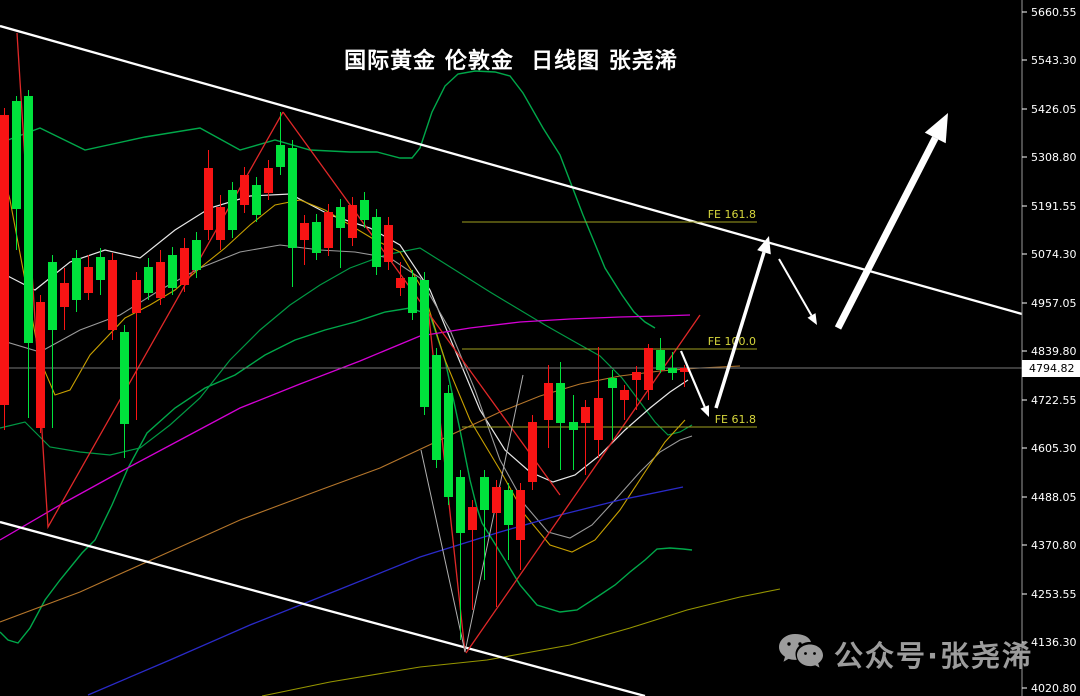 The height and width of the screenshot is (696, 1080). What do you see at coordinates (934, 656) in the screenshot?
I see `watermark-text: 公众号·张尧浠` at bounding box center [934, 656].